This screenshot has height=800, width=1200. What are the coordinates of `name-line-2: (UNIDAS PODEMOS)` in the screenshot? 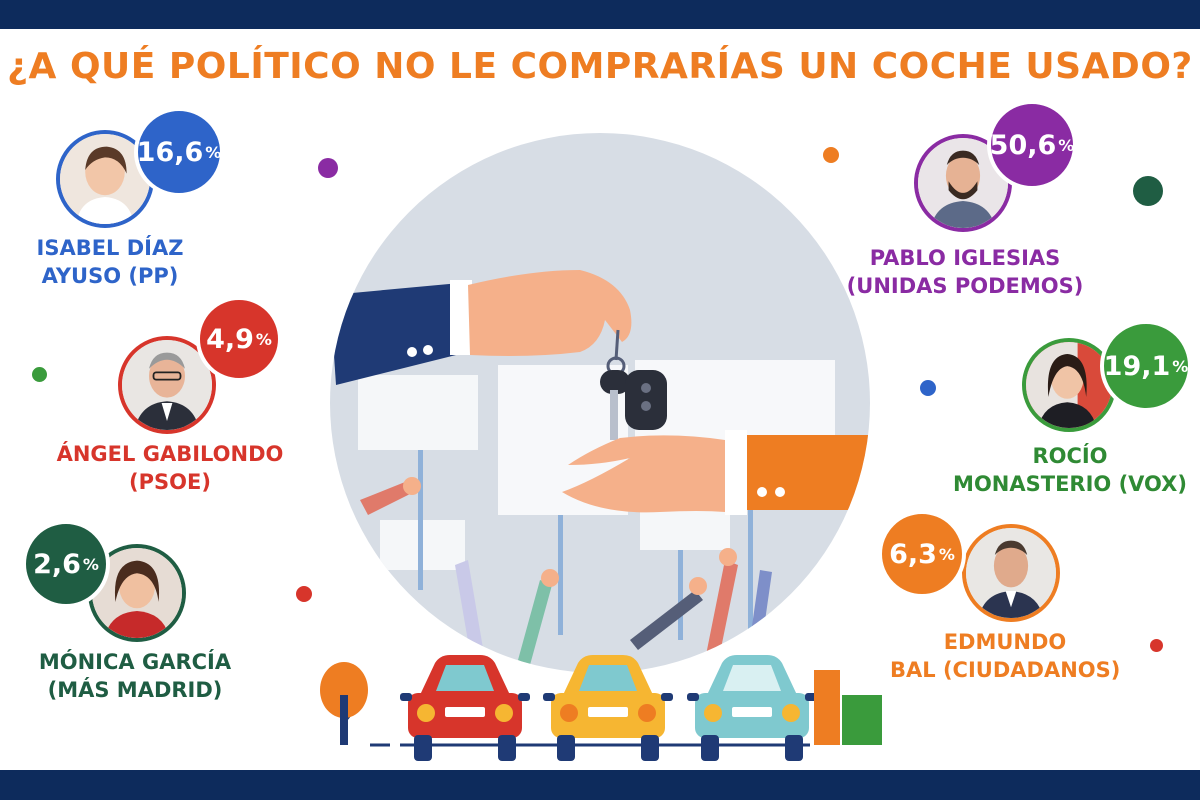 It's located at (965, 286).